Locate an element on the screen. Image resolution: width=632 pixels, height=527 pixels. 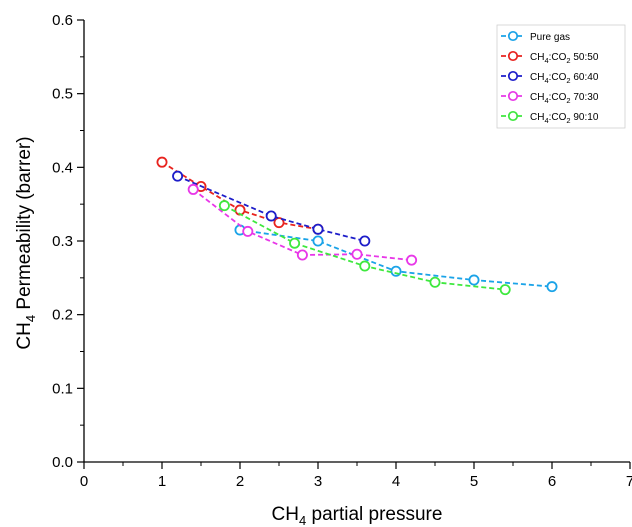
y-tick-label: 0.6 is located at coordinates (62, 20).